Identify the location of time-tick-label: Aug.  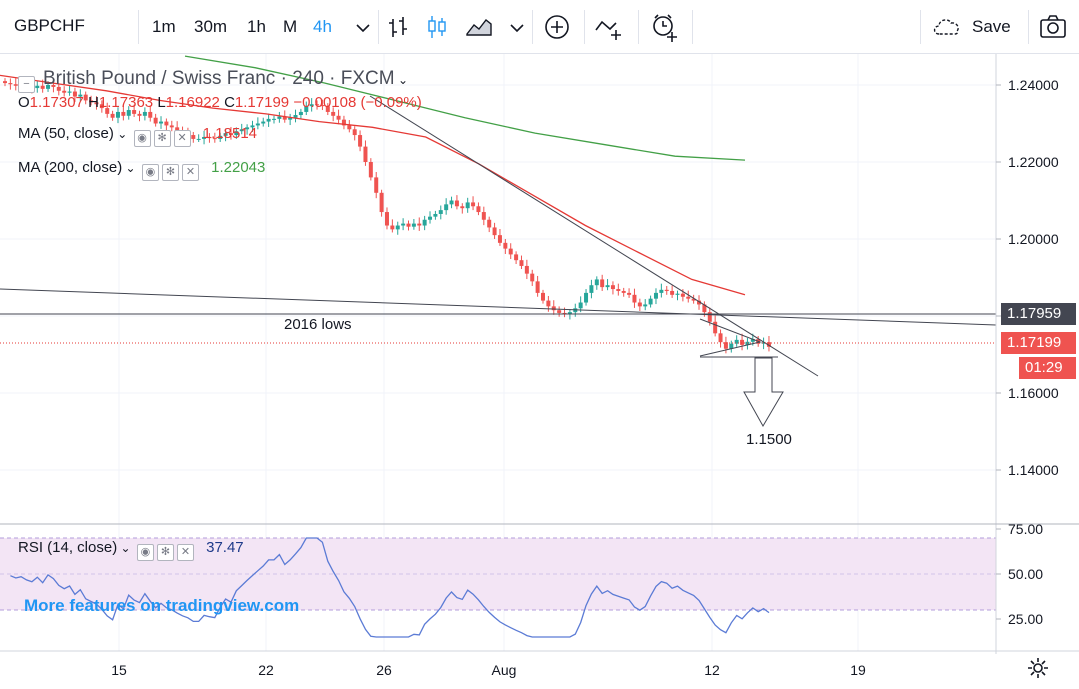
(504, 670).